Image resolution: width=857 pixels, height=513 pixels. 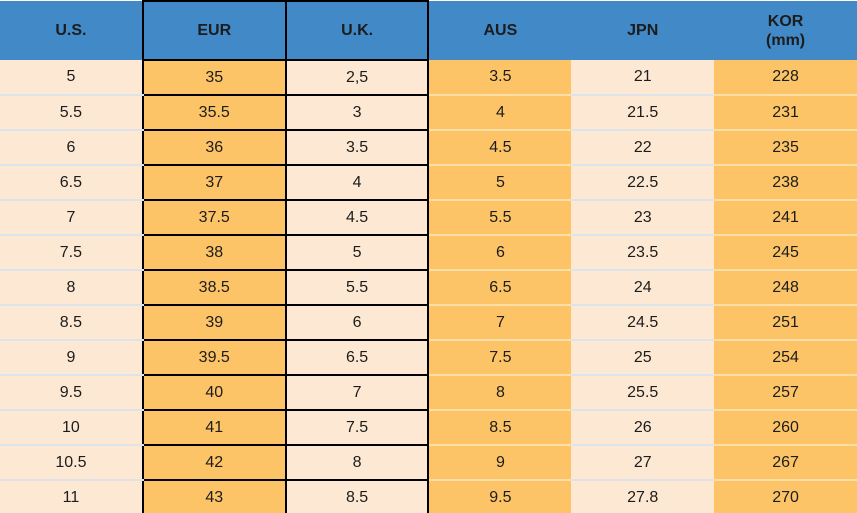 What do you see at coordinates (214, 427) in the screenshot?
I see `cell-eur: 41` at bounding box center [214, 427].